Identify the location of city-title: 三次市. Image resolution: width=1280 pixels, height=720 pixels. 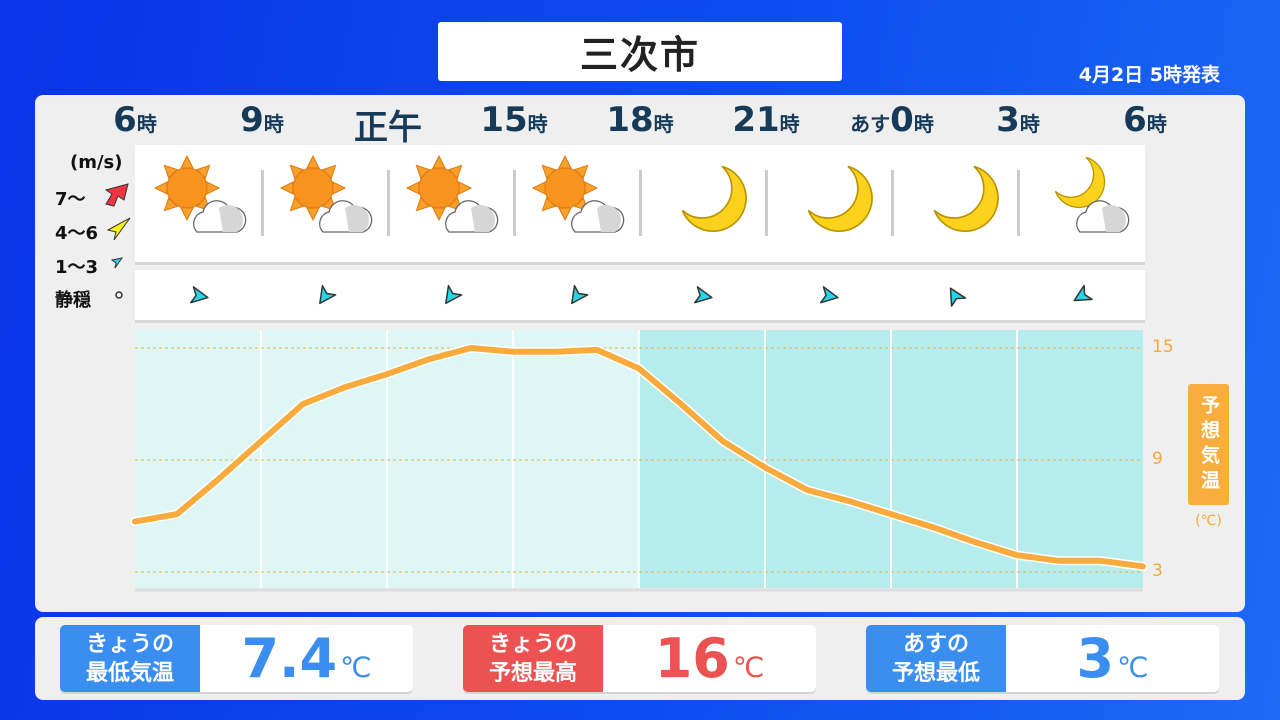
(640, 51).